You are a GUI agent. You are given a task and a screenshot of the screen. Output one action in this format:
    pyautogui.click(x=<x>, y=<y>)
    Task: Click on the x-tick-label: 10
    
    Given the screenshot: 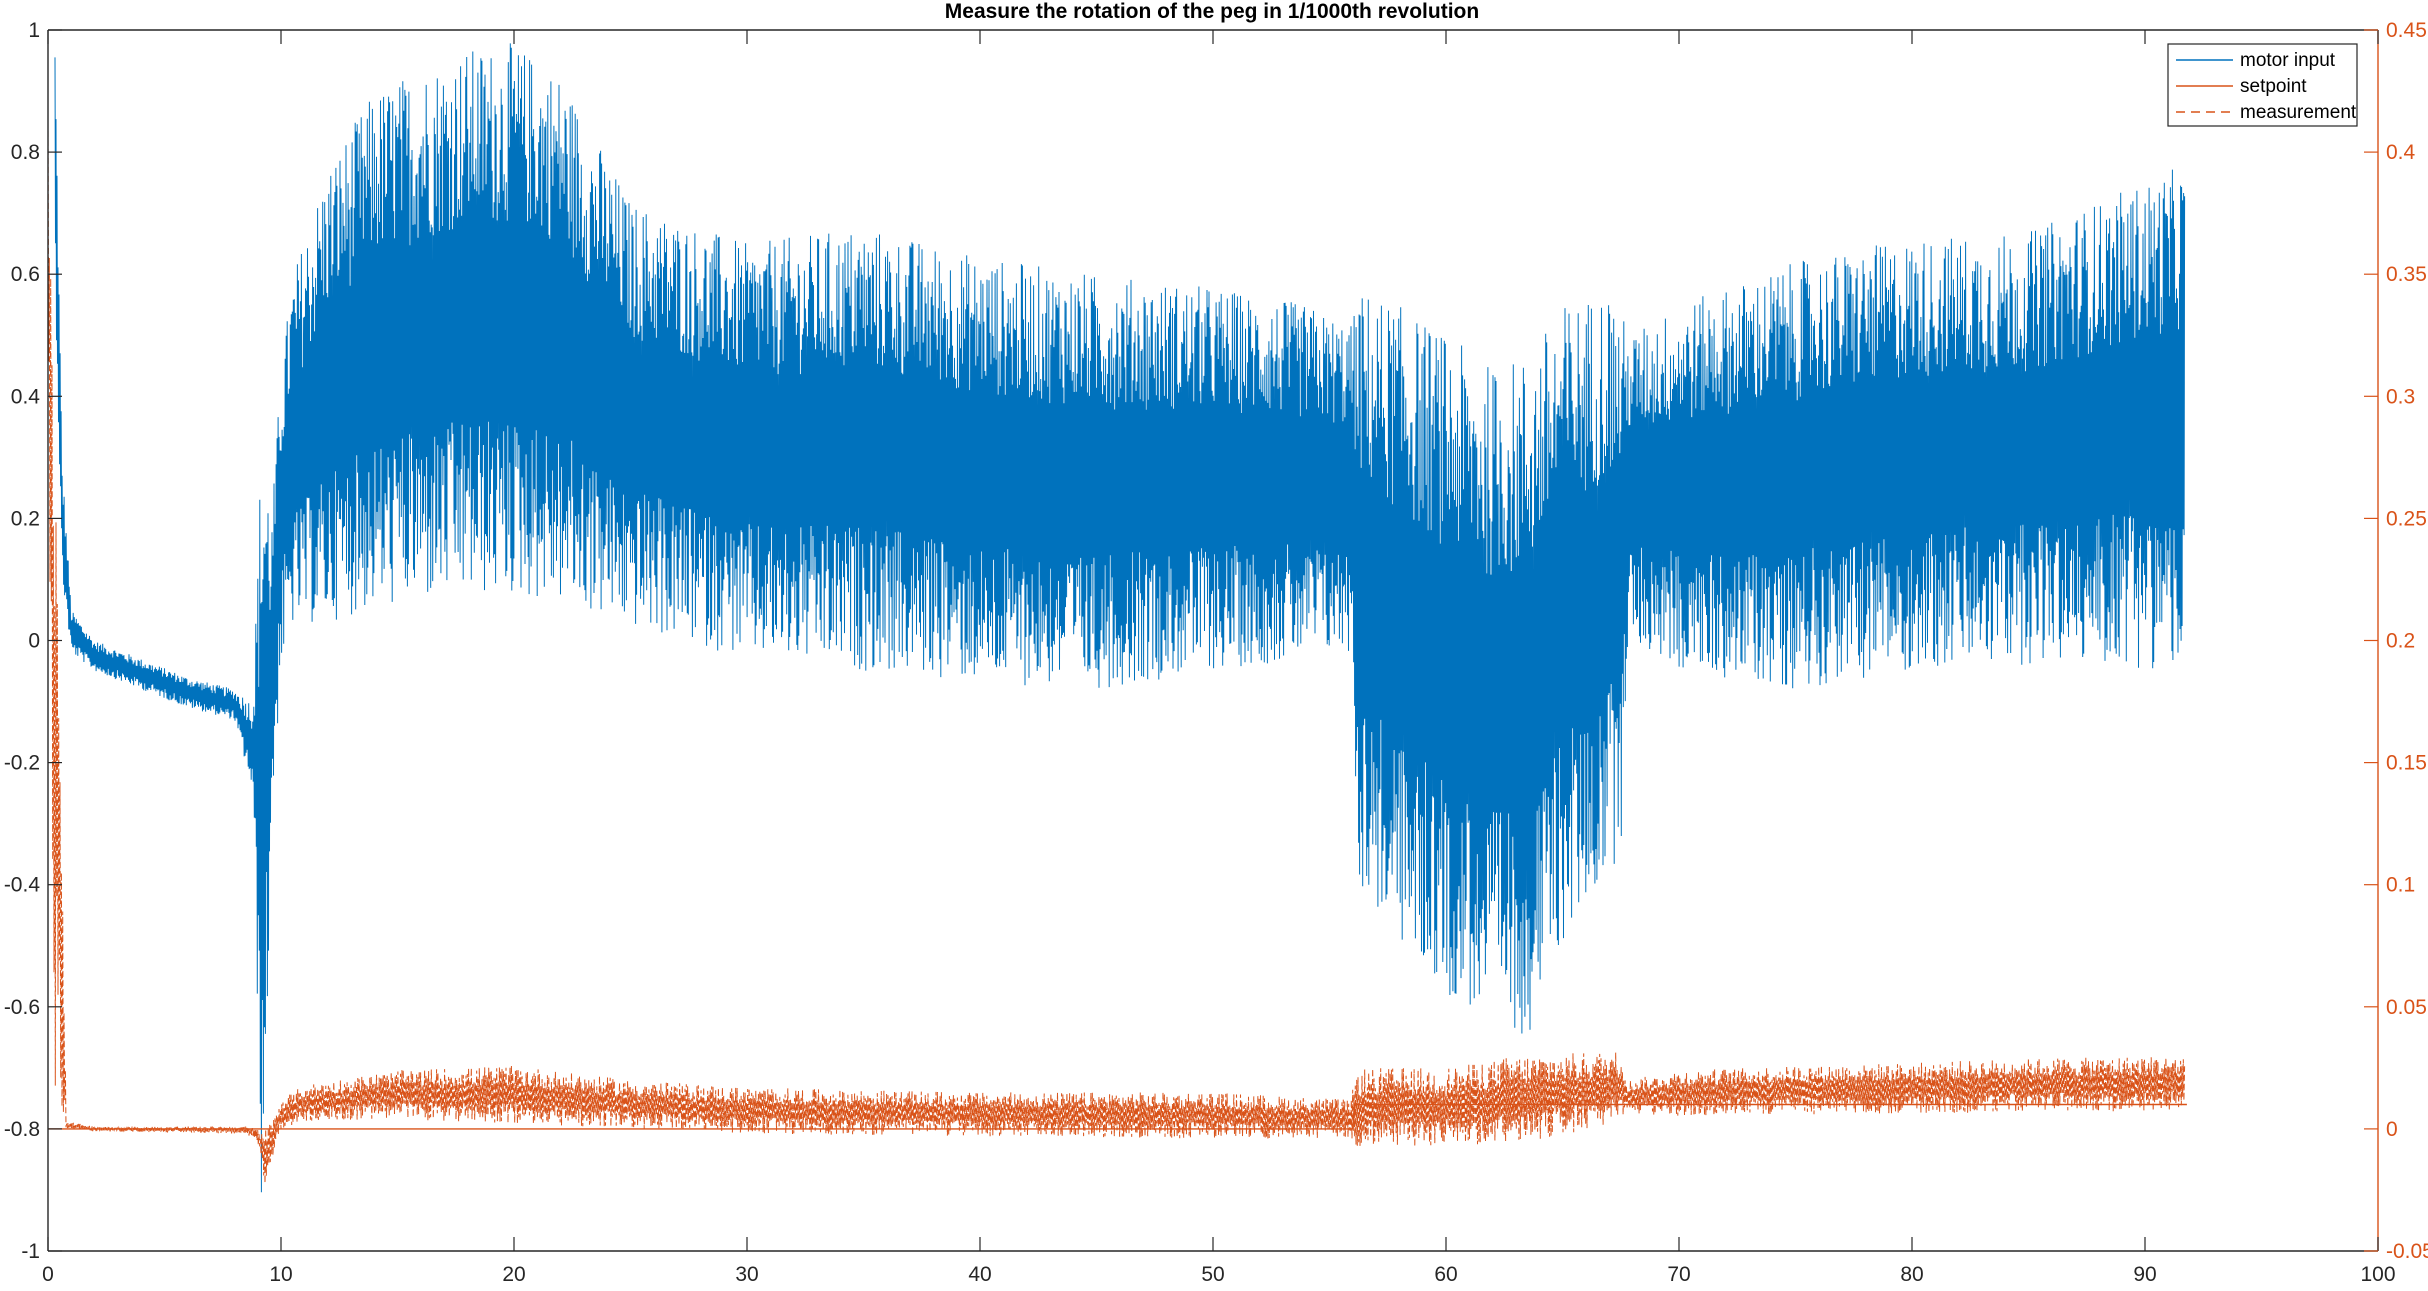 What is the action you would take?
    pyautogui.click(x=280, y=1274)
    